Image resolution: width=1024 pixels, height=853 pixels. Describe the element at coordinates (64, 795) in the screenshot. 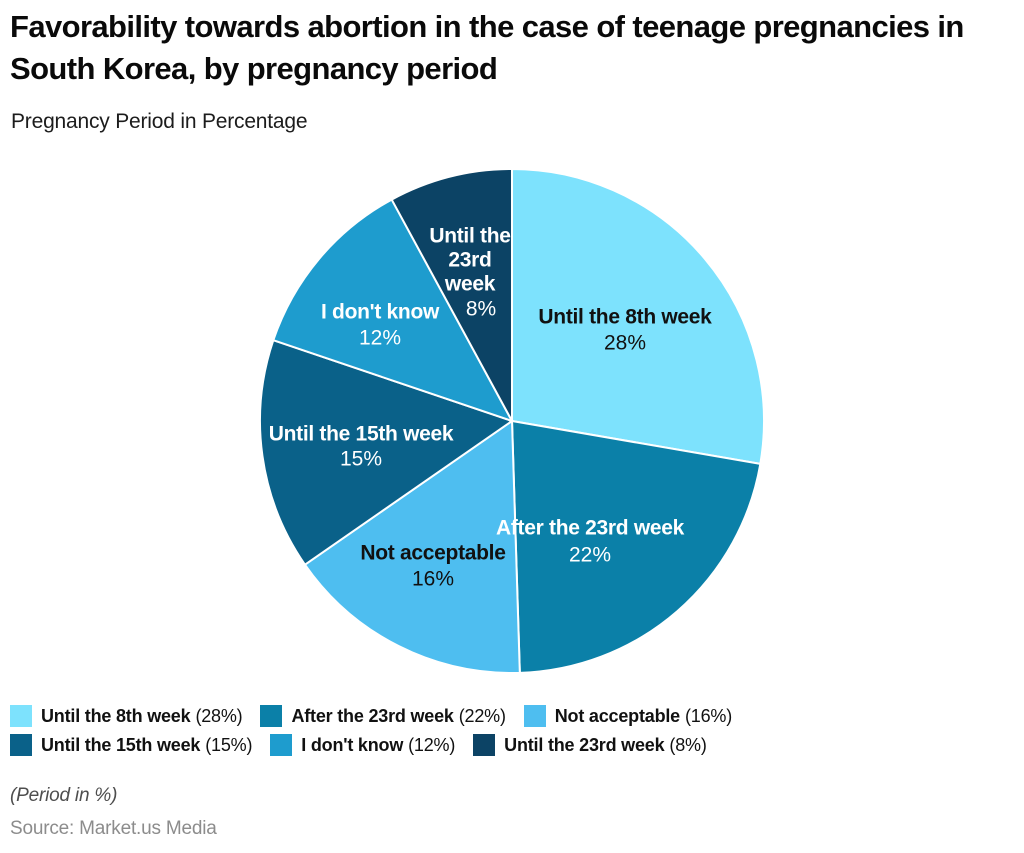

I see `period-note: (Period in %)` at that location.